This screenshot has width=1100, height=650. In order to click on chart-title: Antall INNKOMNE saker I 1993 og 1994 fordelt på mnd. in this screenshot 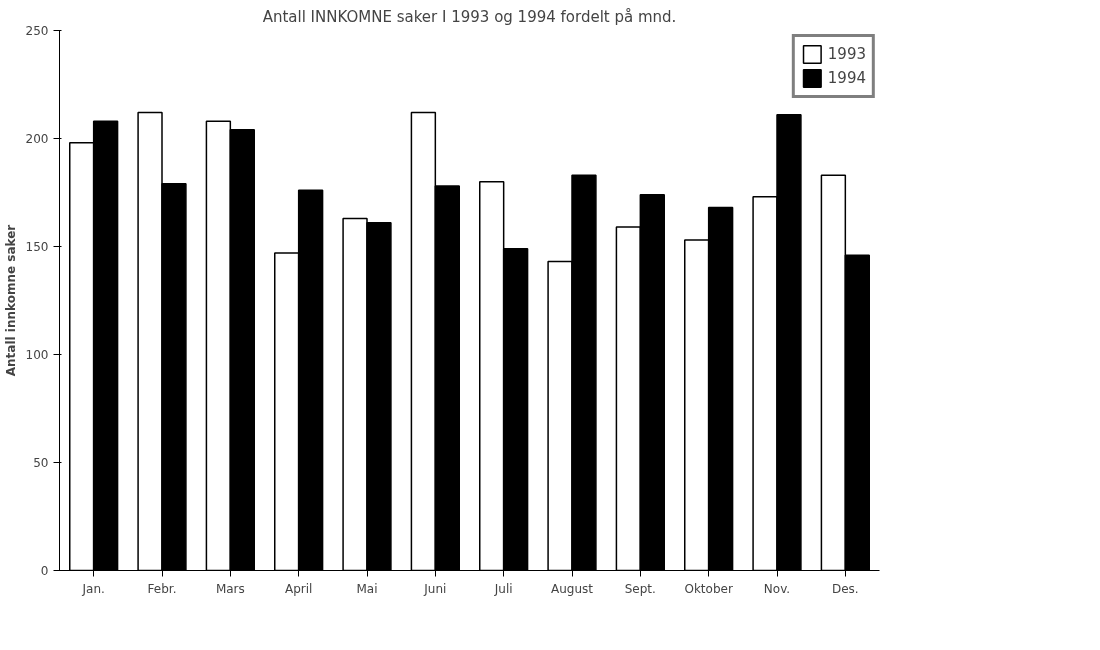, I will do `click(469, 16)`.